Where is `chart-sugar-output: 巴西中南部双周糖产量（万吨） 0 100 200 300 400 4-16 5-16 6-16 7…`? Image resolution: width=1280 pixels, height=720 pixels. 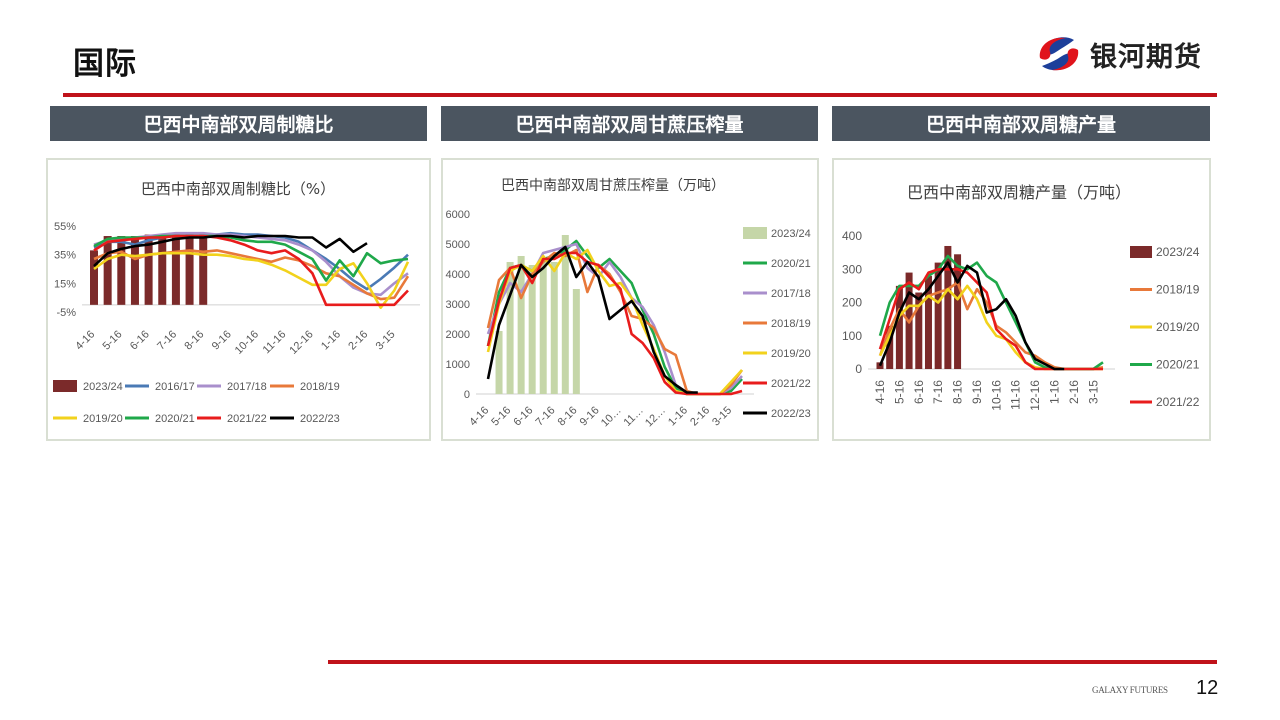
chart-sugar-output: 巴西中南部双周糖产量（万吨） 0 100 200 300 400 4-16 5-16 6-16 7… is located at coordinates (1021, 299).